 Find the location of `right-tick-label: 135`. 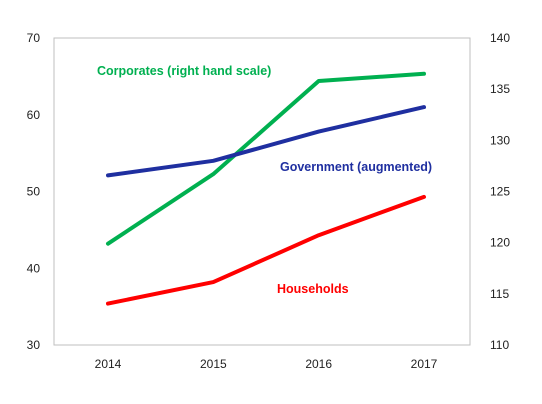

right-tick-label: 135 is located at coordinates (500, 89).